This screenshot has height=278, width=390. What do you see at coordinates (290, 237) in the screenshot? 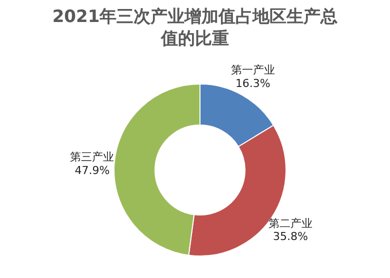
I see `data-label: 35.8%` at bounding box center [290, 237].